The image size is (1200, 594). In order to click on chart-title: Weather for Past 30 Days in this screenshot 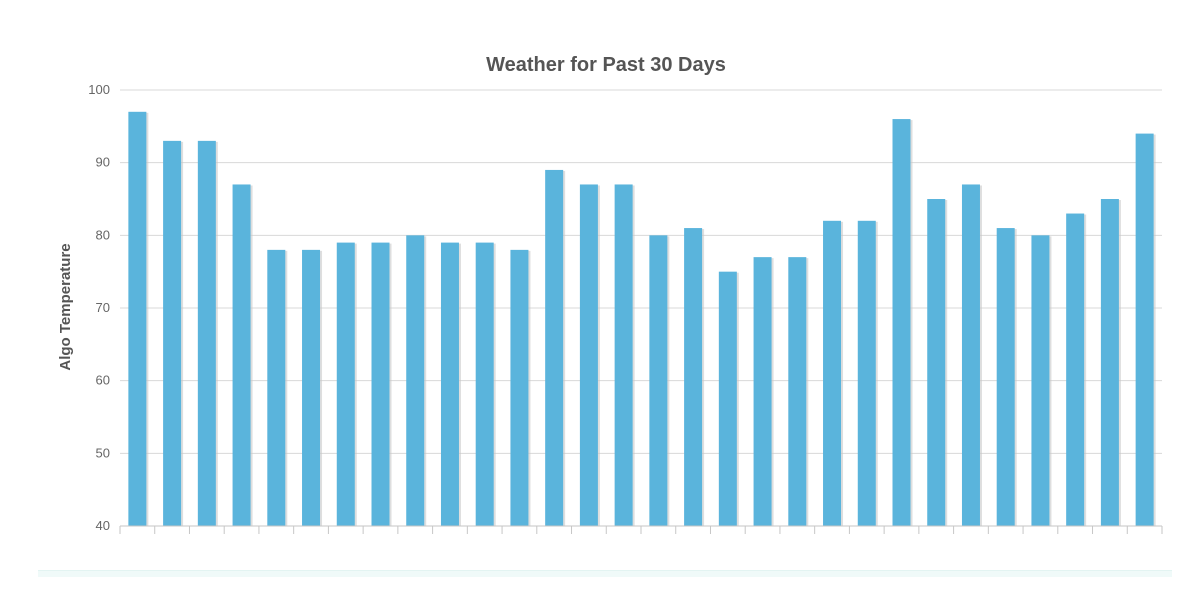, I will do `click(606, 65)`.